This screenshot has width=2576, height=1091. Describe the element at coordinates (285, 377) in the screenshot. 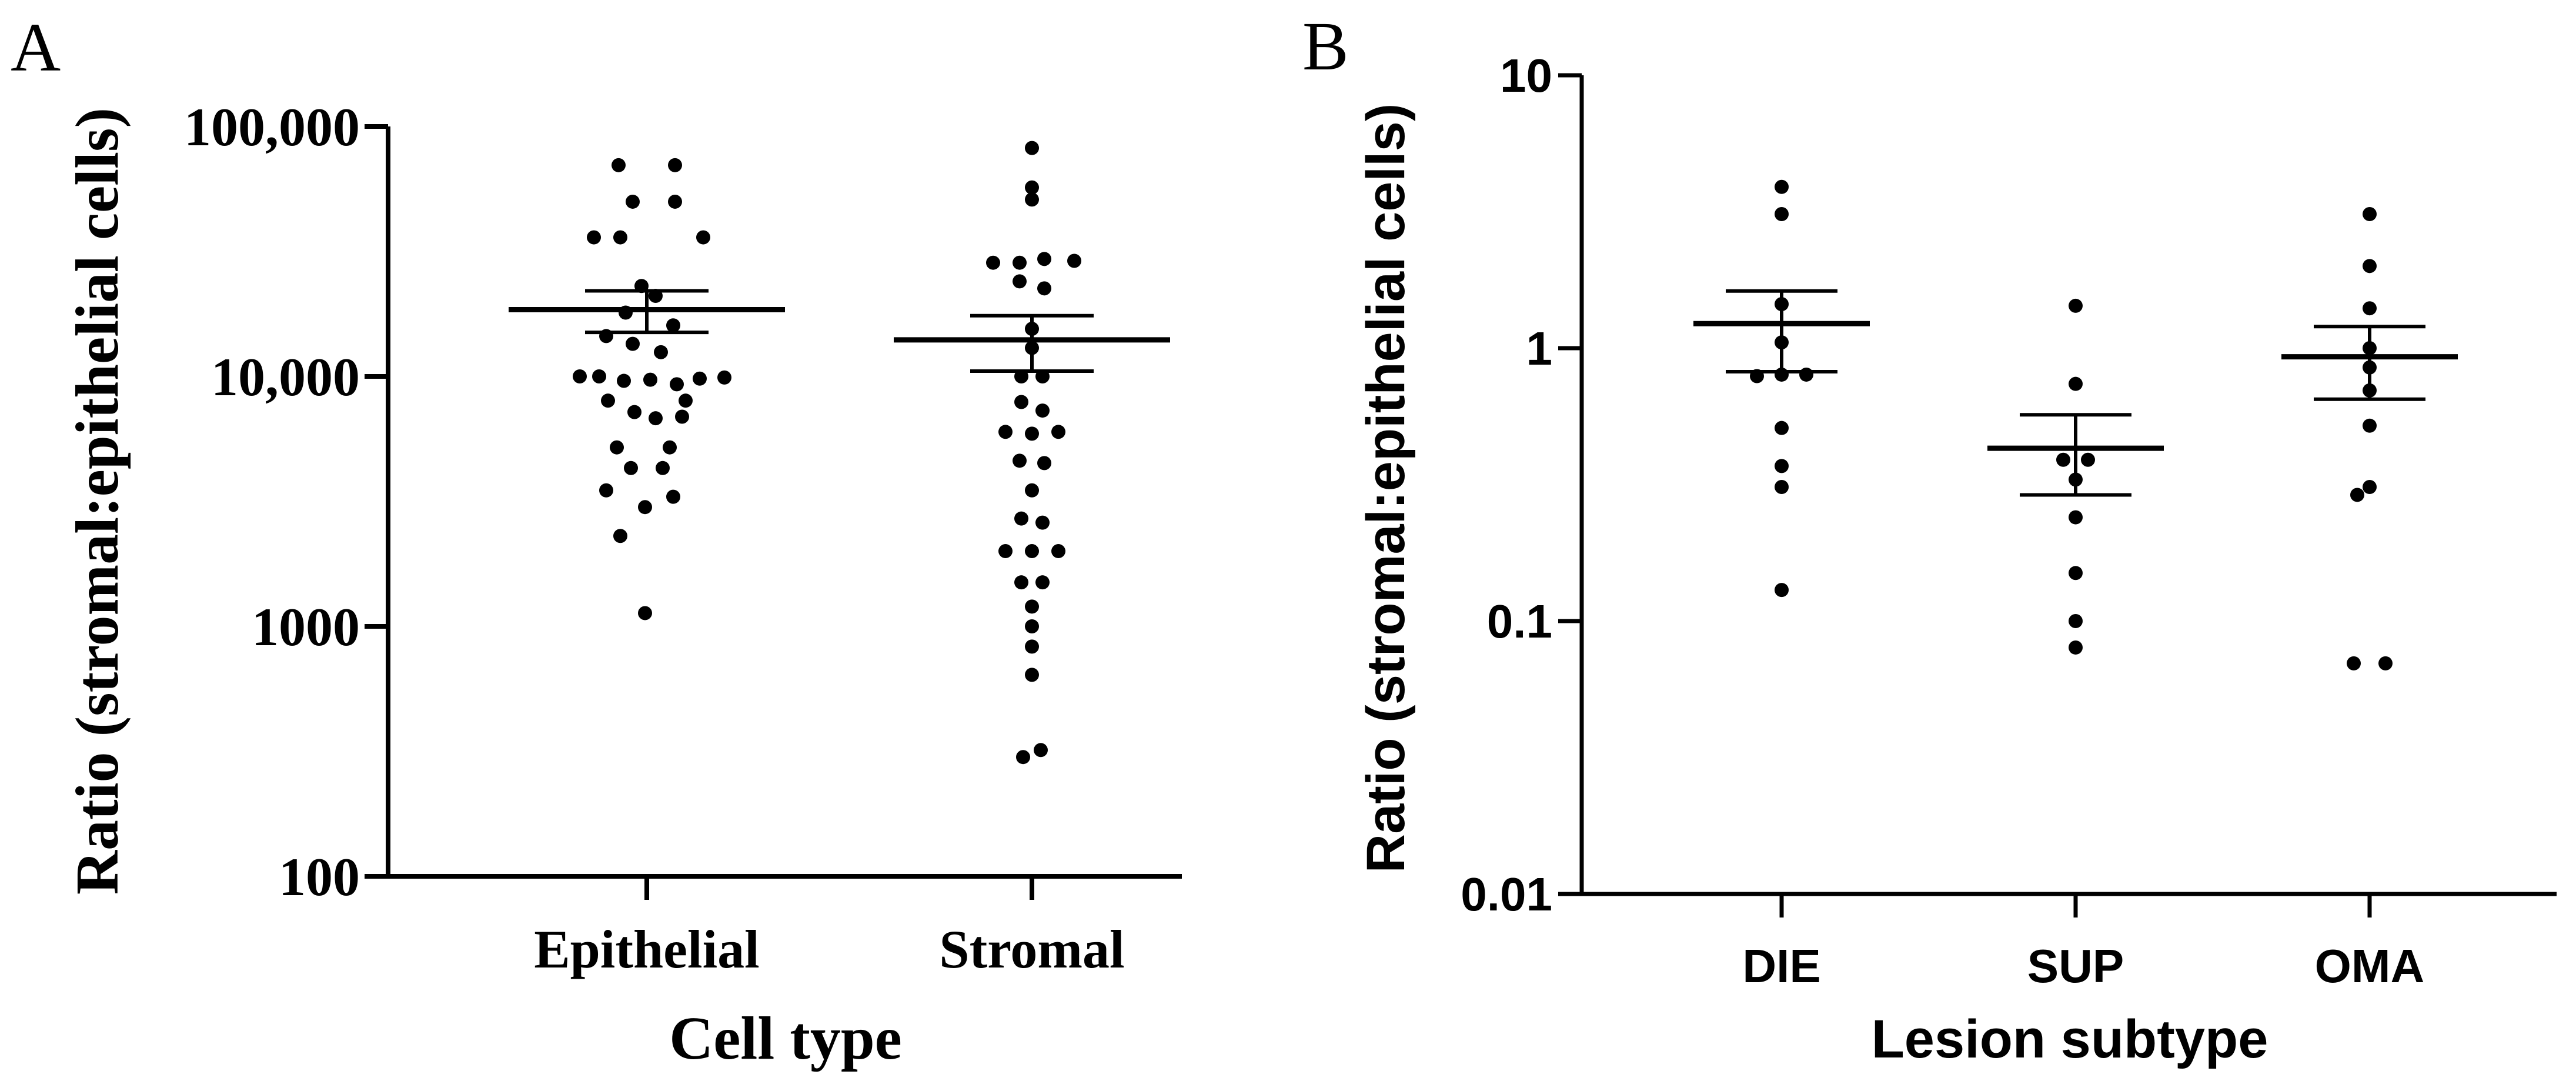

I see `panel-a-y-tick-label: 10,000` at that location.